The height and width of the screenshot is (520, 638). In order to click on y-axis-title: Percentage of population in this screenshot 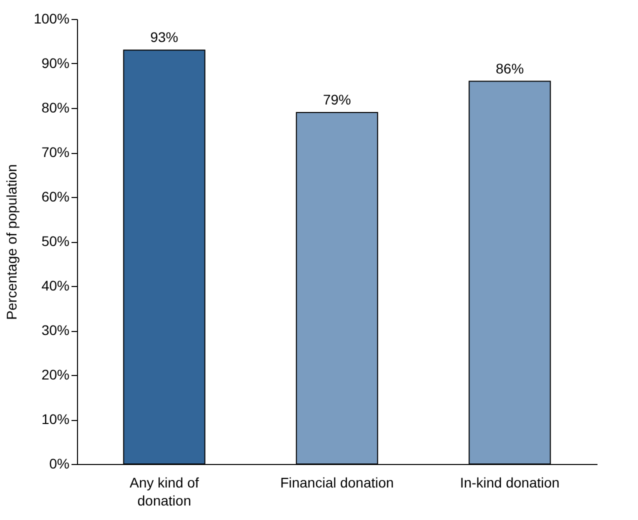, I will do `click(12, 242)`.